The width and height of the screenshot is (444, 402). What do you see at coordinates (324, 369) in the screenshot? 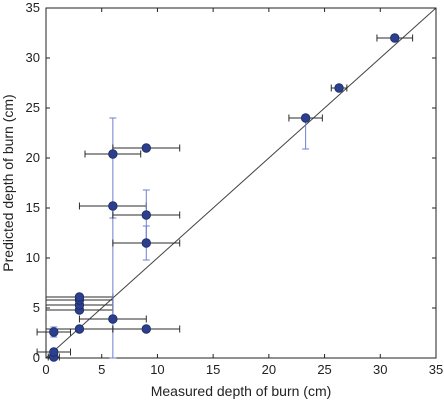
I see `x-tick-label: 25` at bounding box center [324, 369].